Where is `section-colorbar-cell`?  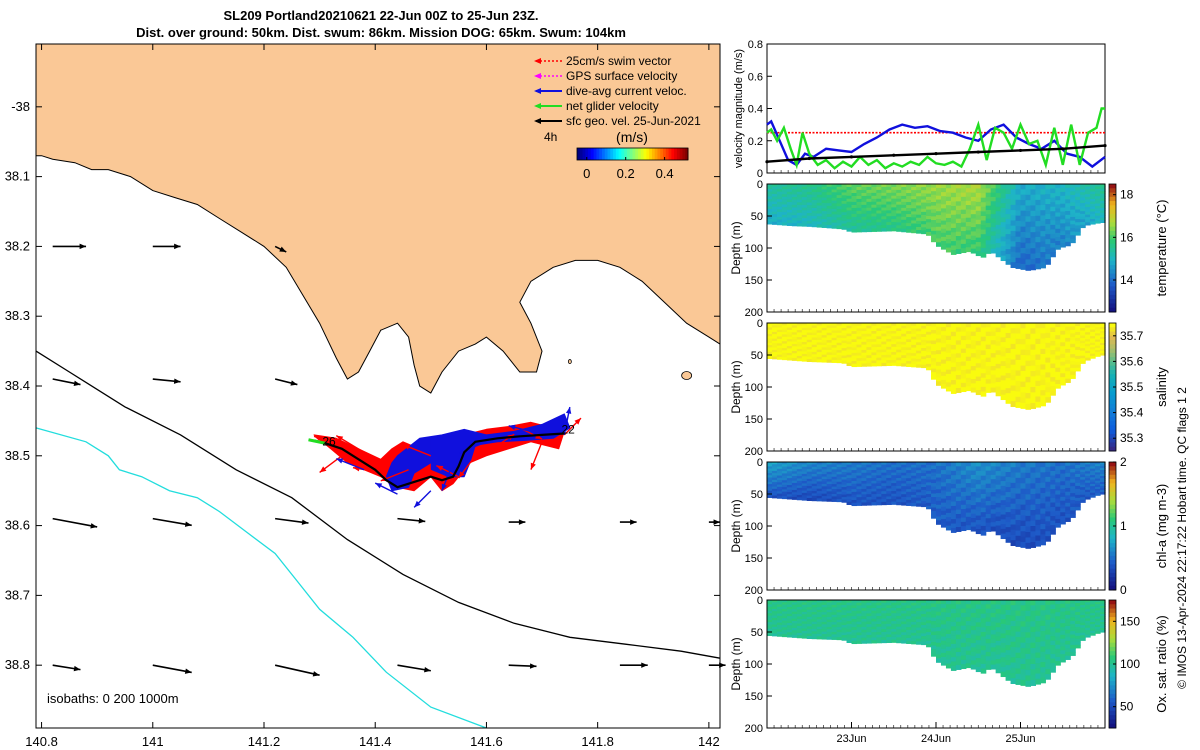
section-colorbar-cell is located at coordinates (1112, 255).